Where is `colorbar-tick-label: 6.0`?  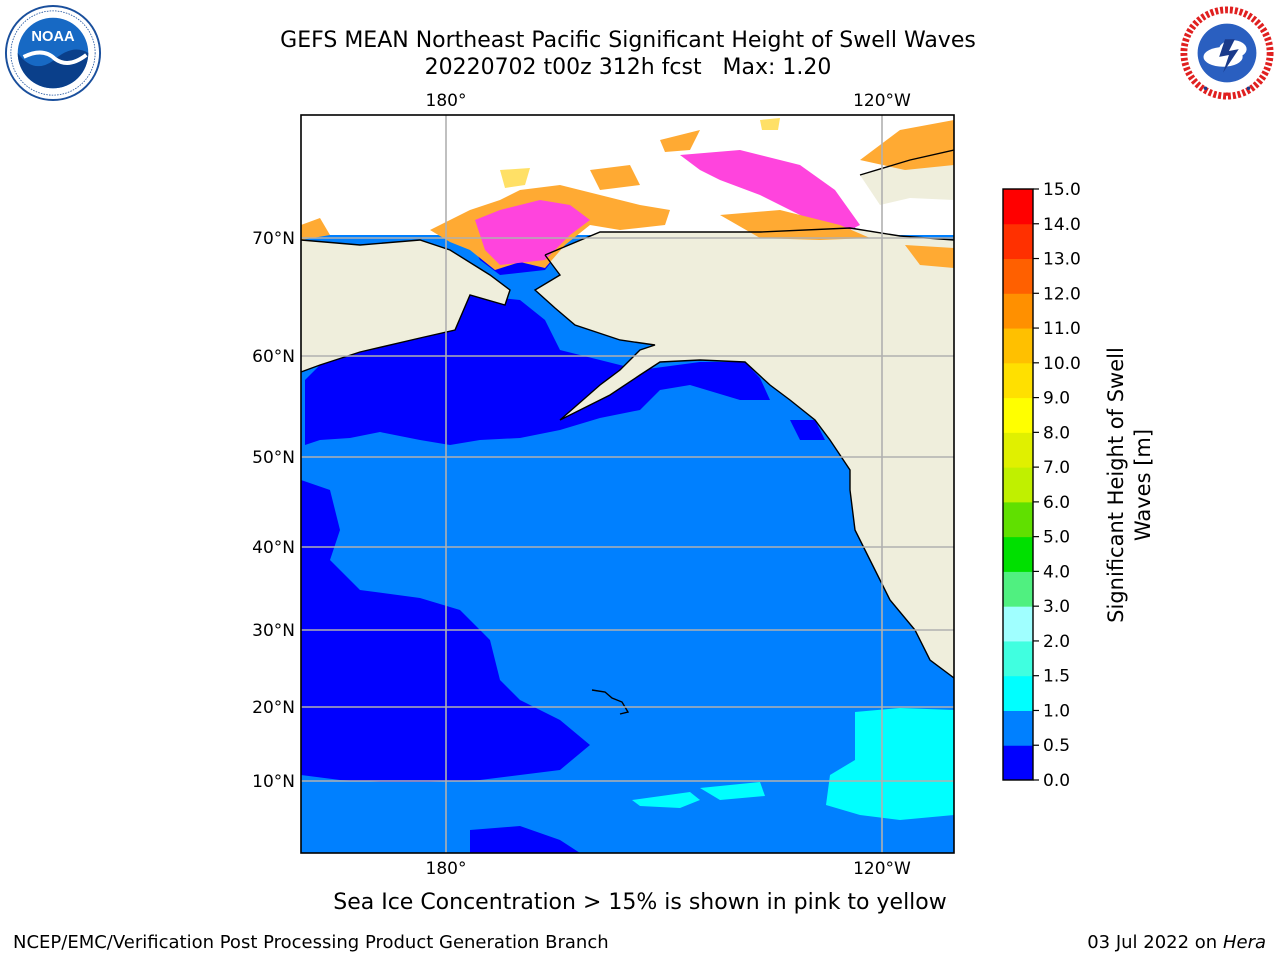 colorbar-tick-label: 6.0 is located at coordinates (1056, 503).